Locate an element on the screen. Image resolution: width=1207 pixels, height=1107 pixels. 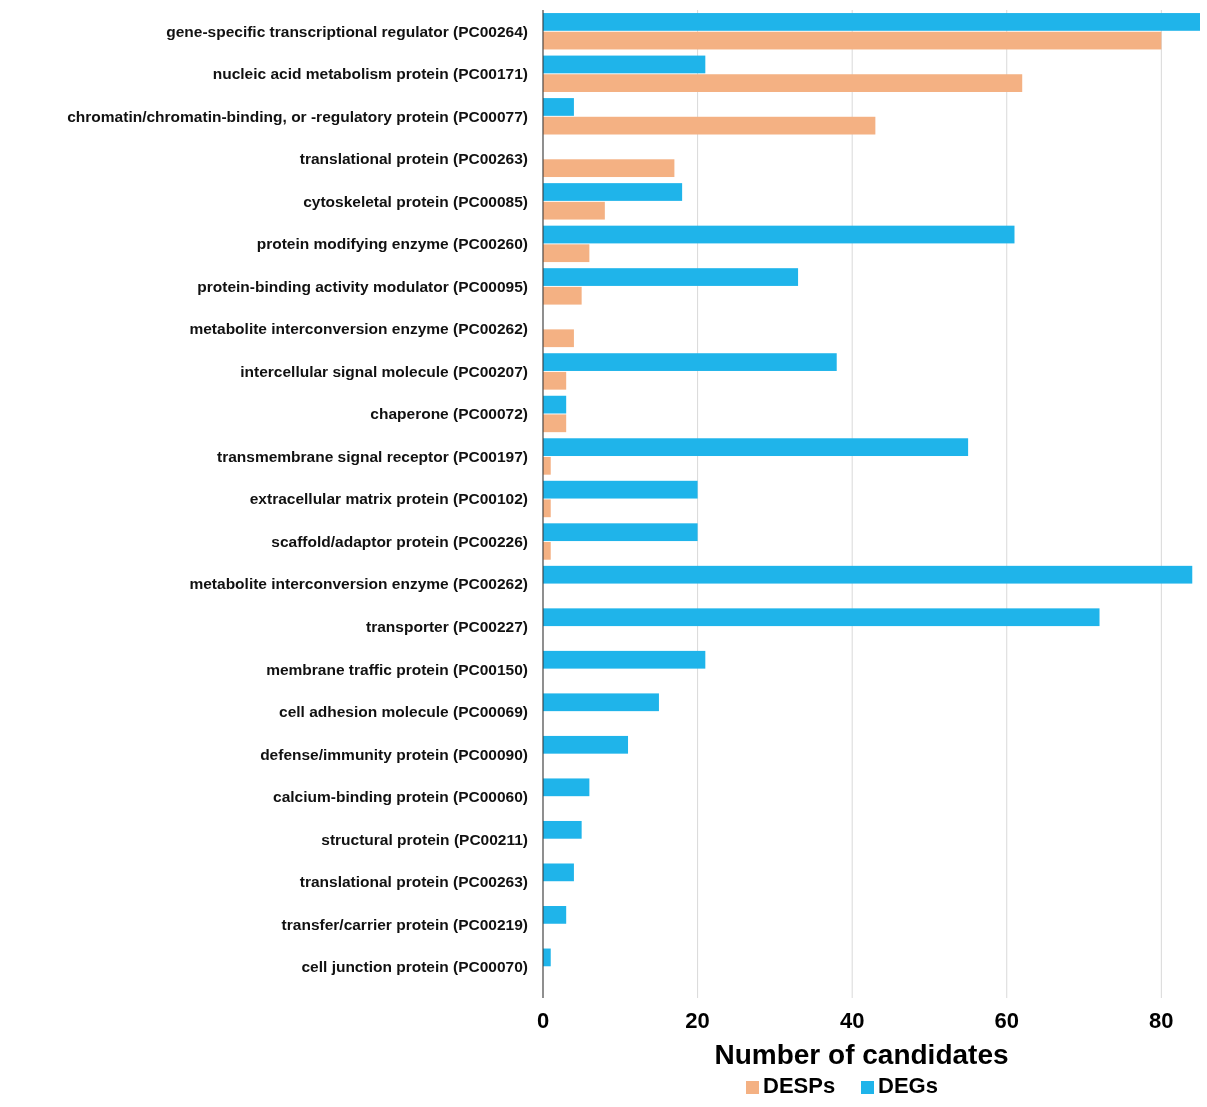
legend-label: DESPs is located at coordinates (799, 1085).